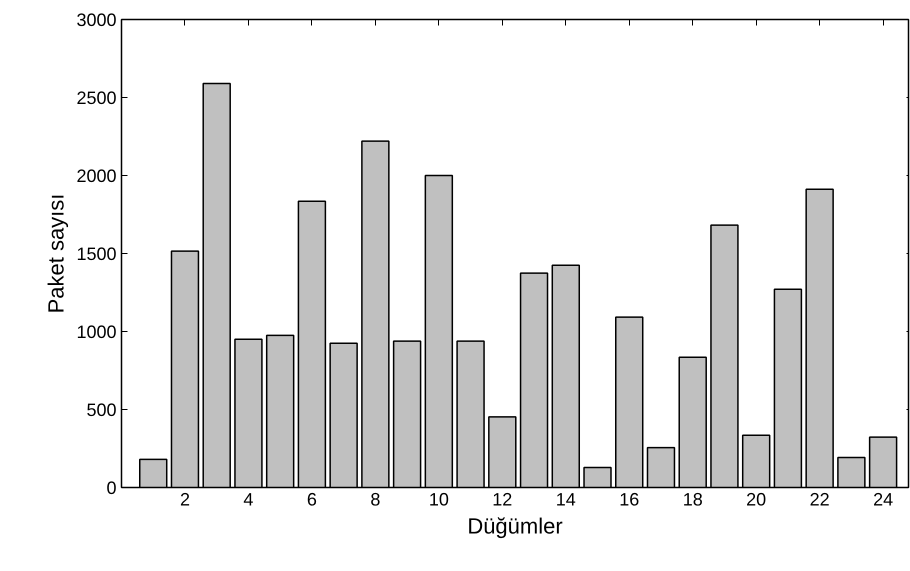  I want to click on x-tick-label: 18, so click(692, 500).